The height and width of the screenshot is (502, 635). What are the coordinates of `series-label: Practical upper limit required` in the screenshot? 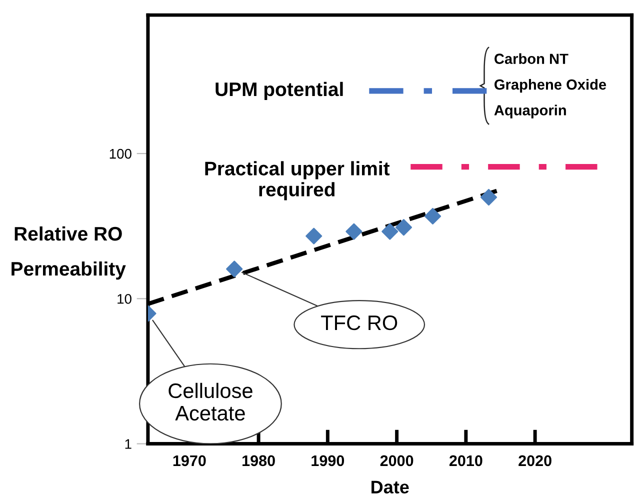 It's located at (297, 180).